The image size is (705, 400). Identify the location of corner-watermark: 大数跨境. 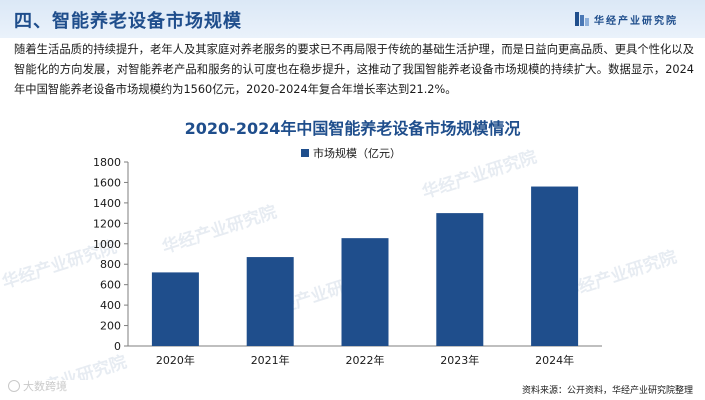
(37, 386).